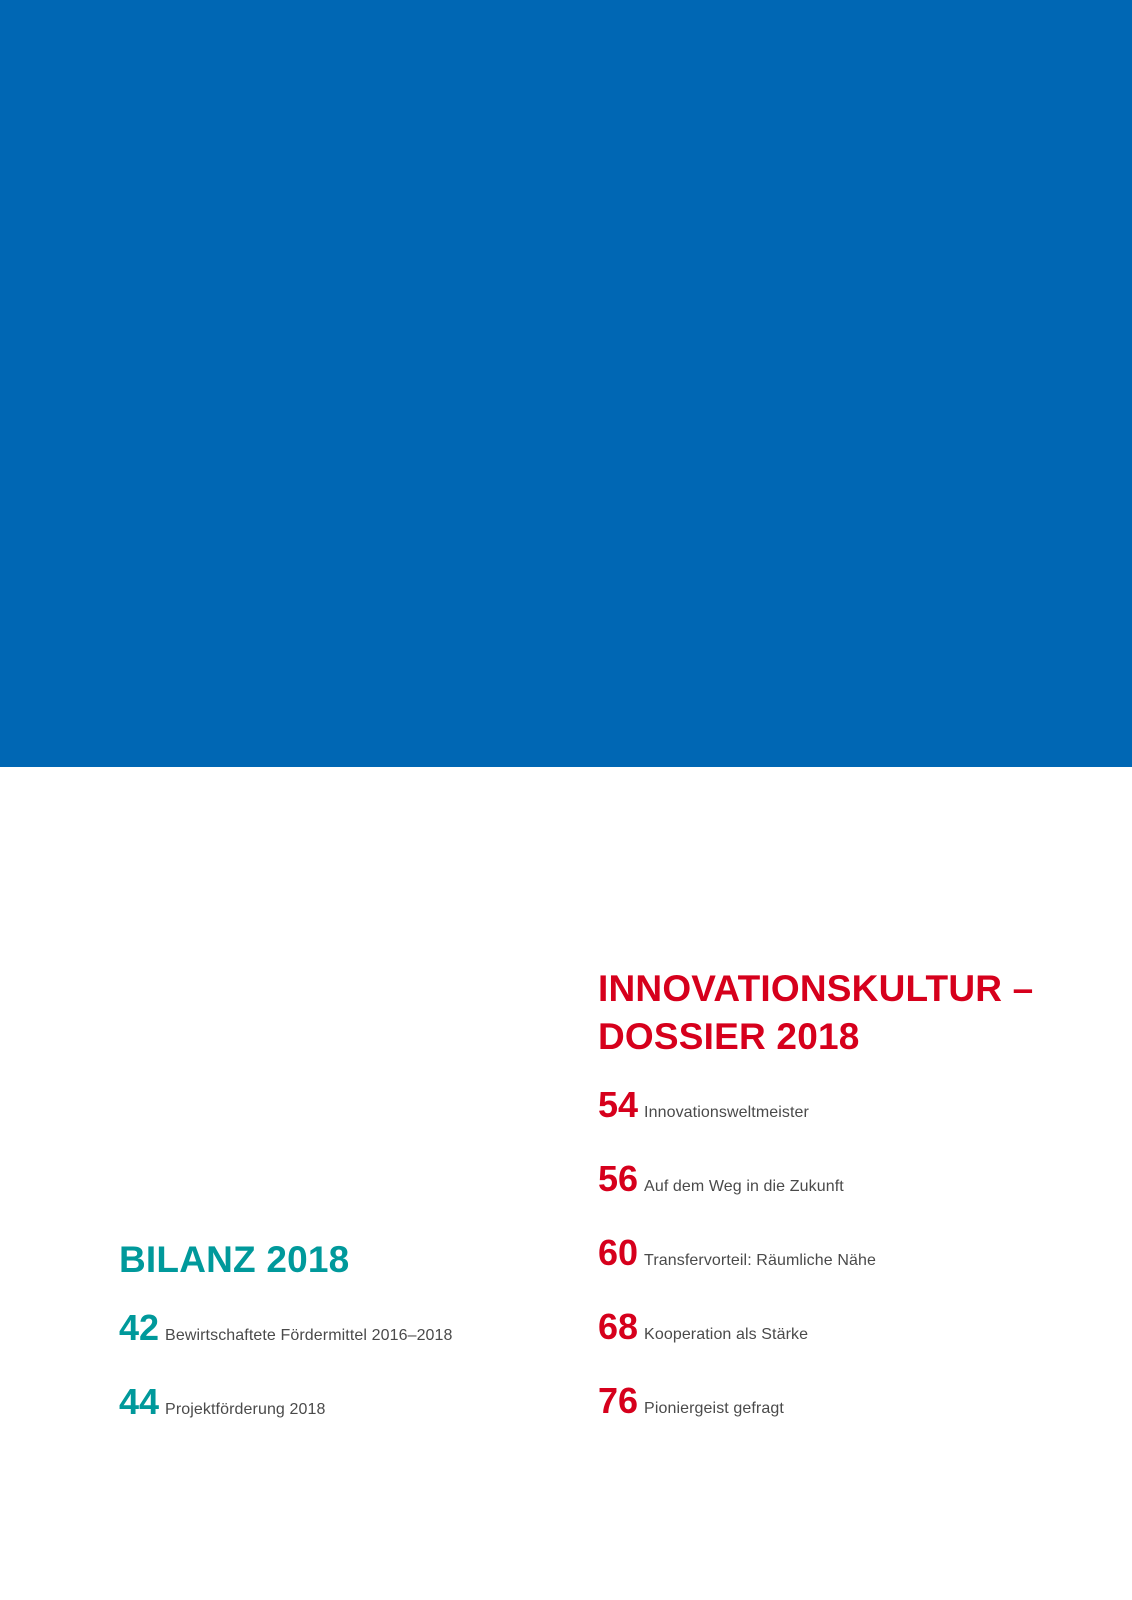  What do you see at coordinates (309, 1335) in the screenshot?
I see `toc-entry-title: Bewirtschaftete Fördermittel 2016–2018` at bounding box center [309, 1335].